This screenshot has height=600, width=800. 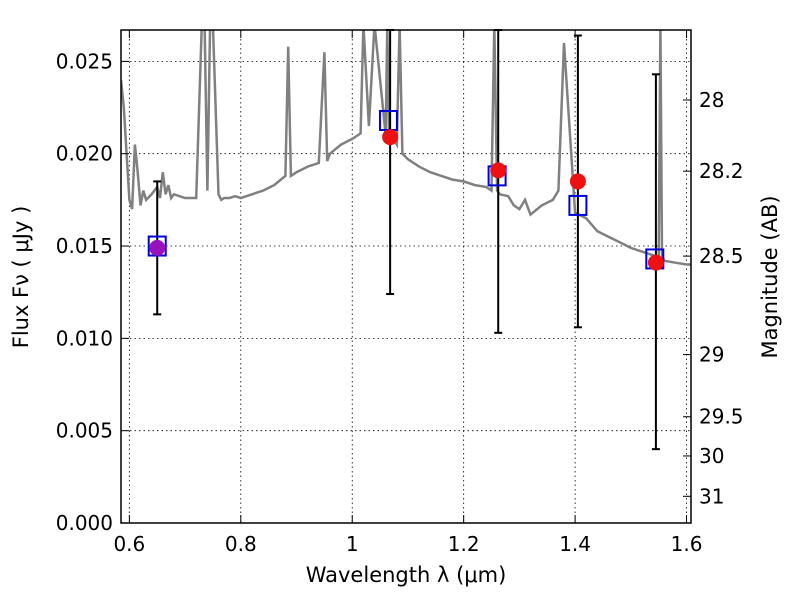 I want to click on x-tick-label: 0.6, so click(x=129, y=544).